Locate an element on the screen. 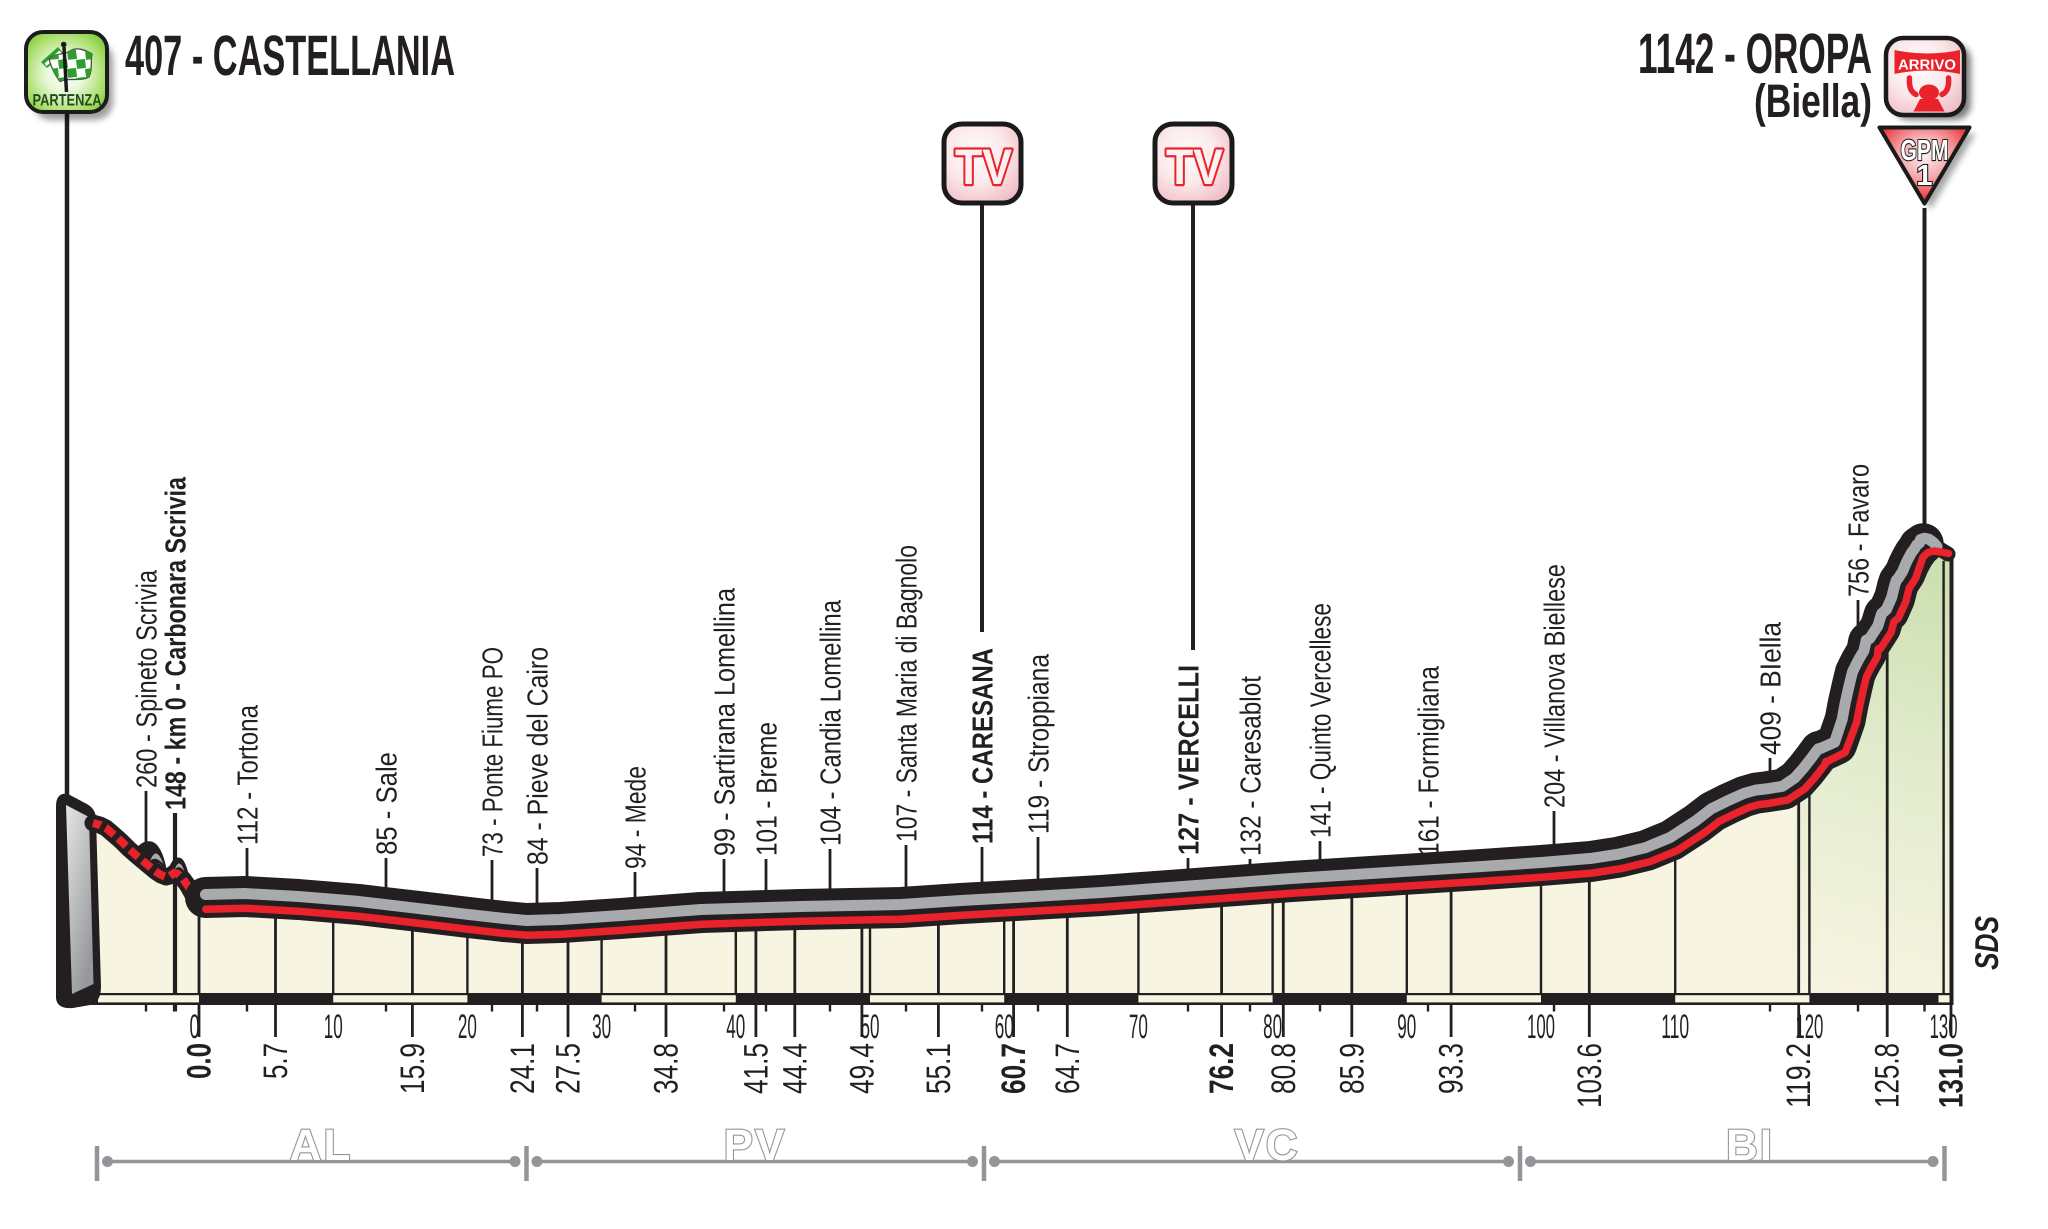  svg-text: 1142 - OROPA is located at coordinates (1755, 54).